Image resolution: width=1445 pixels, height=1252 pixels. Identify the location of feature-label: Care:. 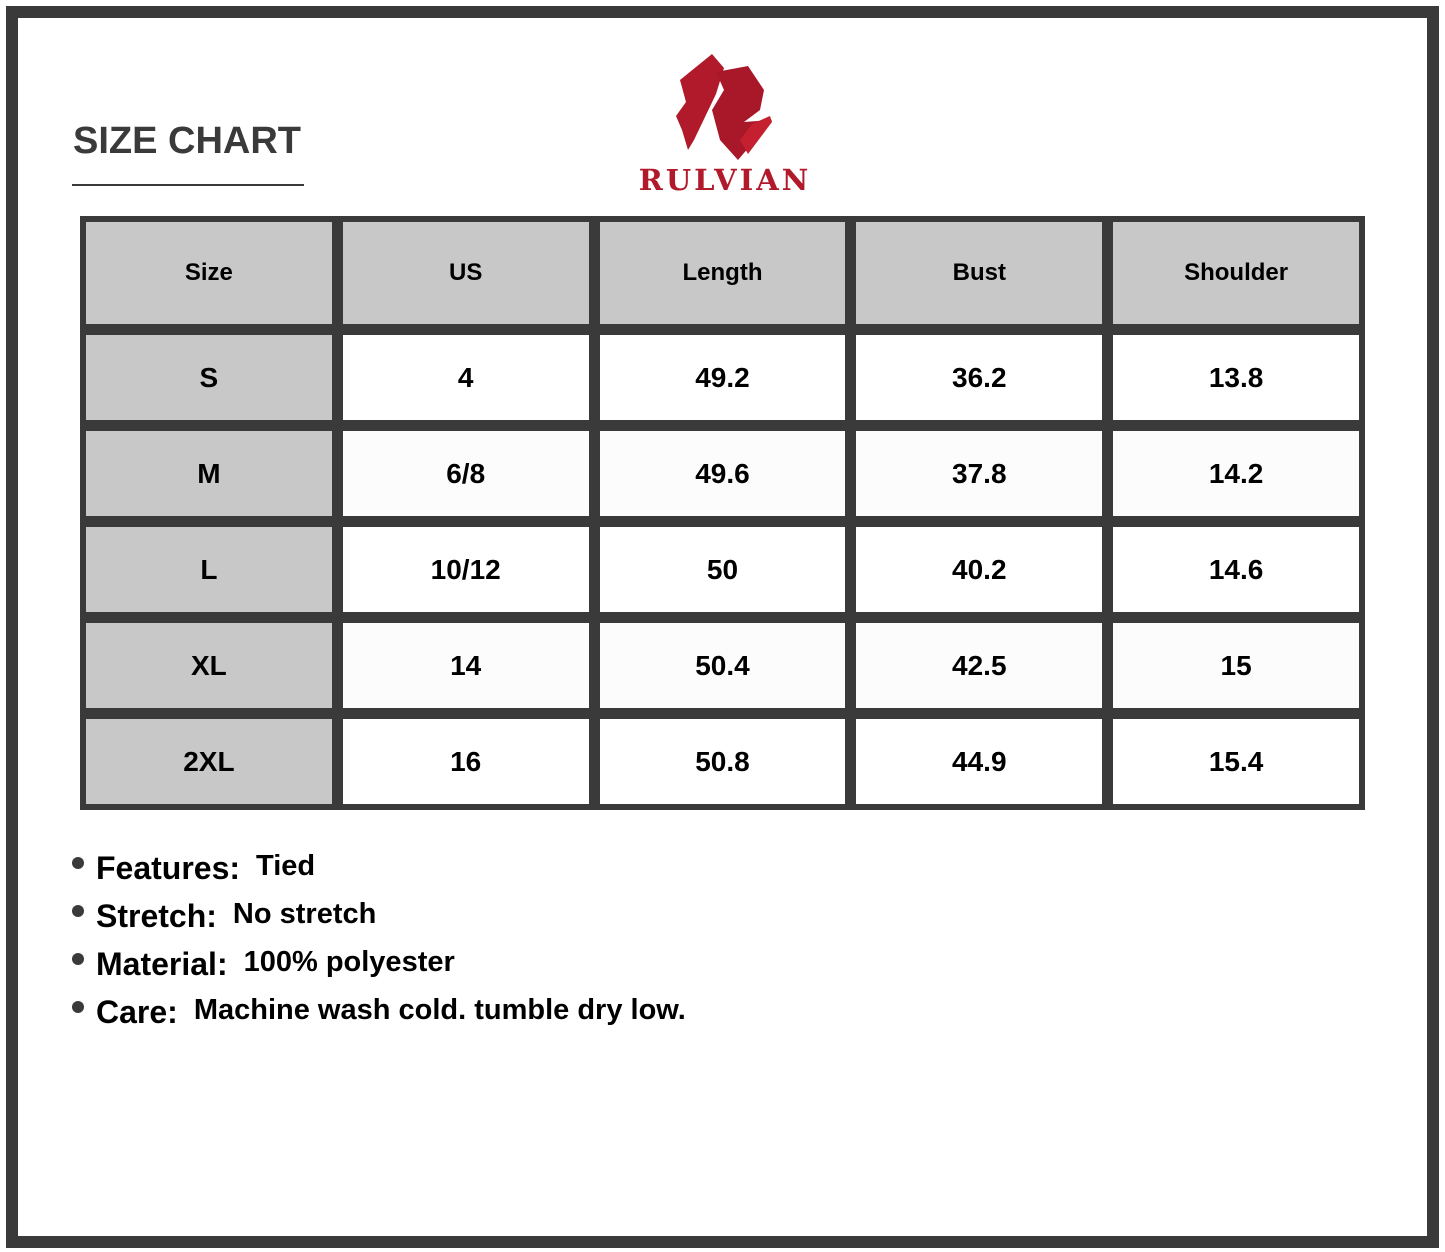
(137, 1012).